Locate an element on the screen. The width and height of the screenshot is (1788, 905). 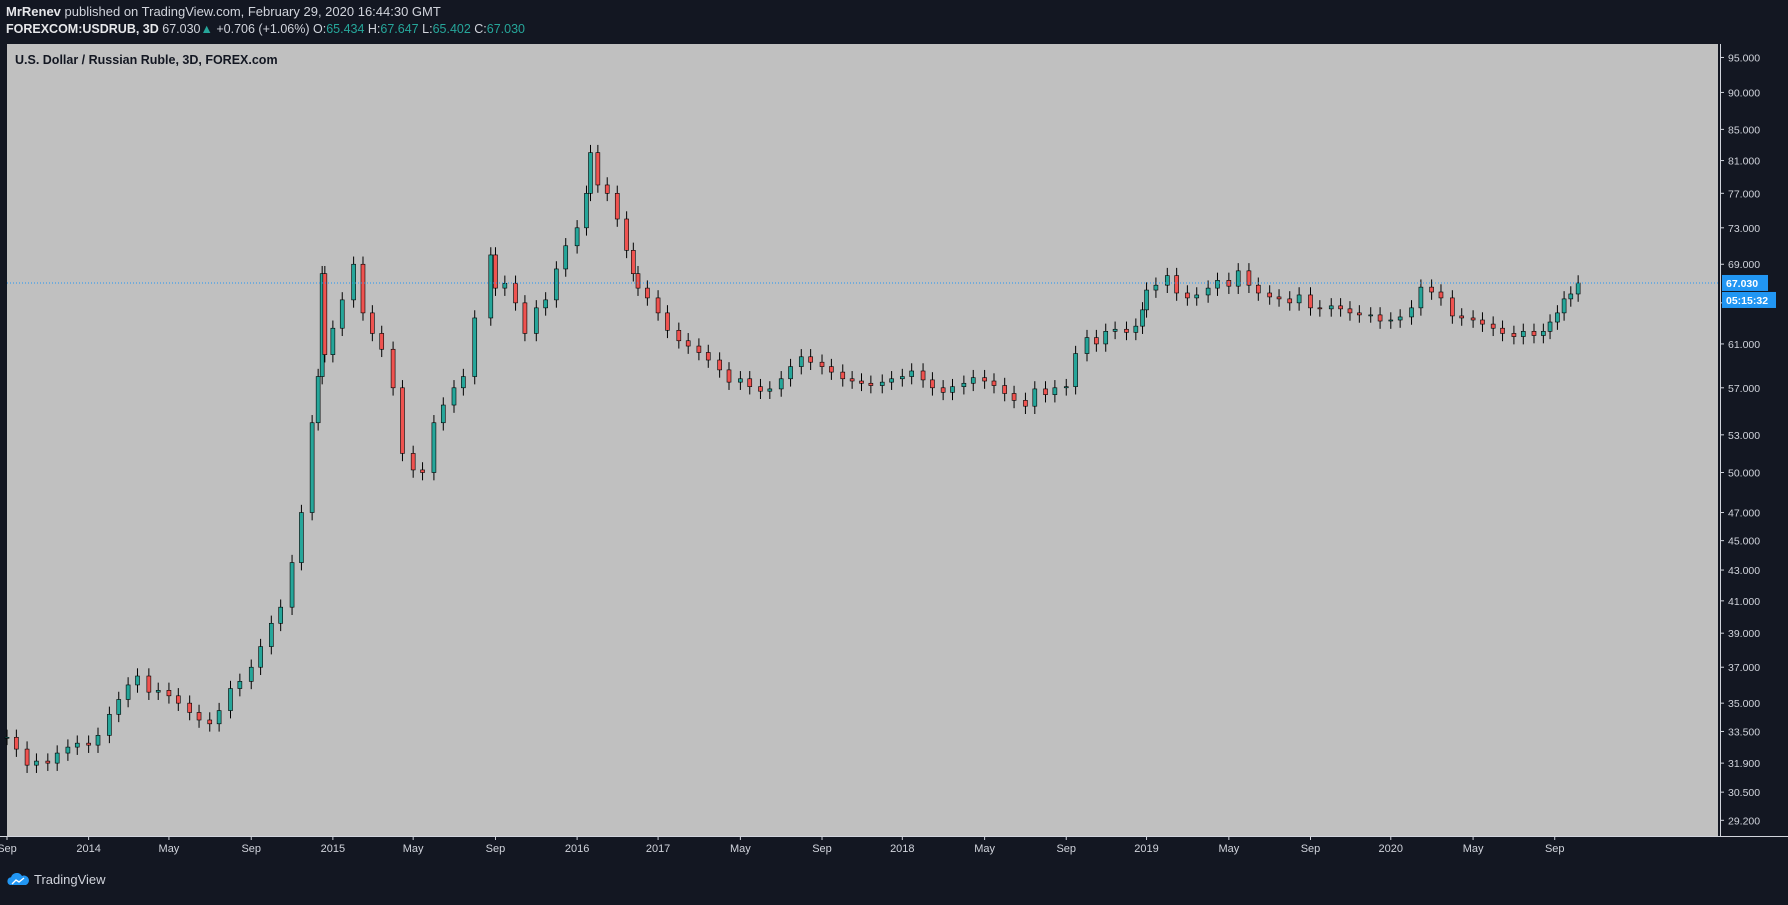
last-price: 67.030 is located at coordinates (181, 29).